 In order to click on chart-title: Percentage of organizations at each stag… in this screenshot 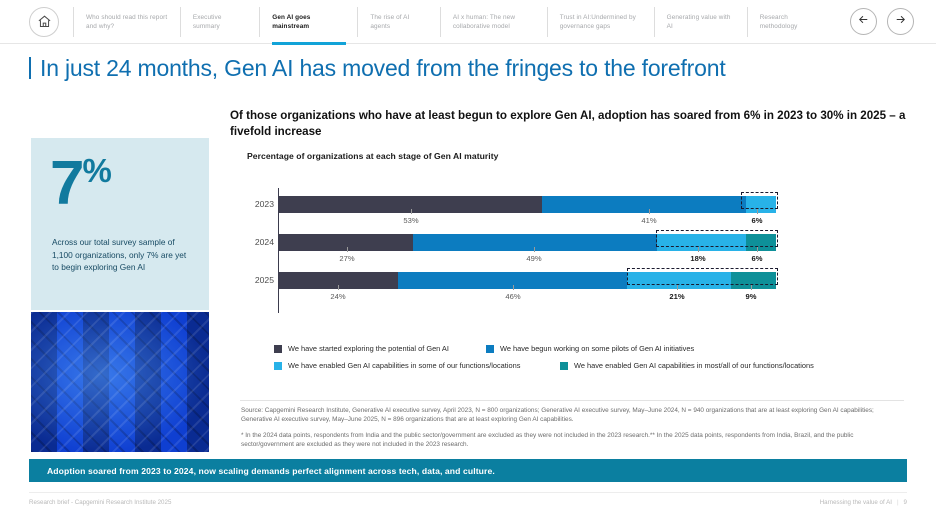, I will do `click(373, 156)`.